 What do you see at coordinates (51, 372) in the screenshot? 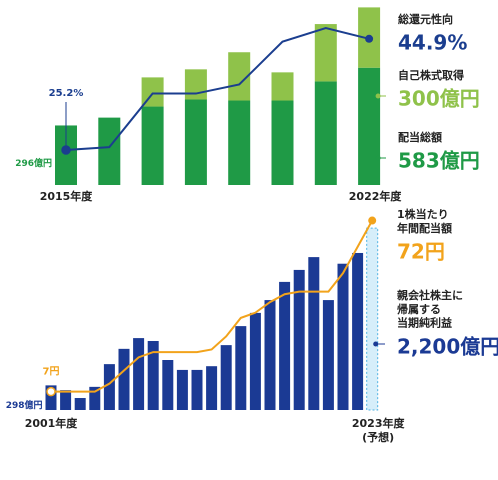
I see `value-label: 7円` at bounding box center [51, 372].